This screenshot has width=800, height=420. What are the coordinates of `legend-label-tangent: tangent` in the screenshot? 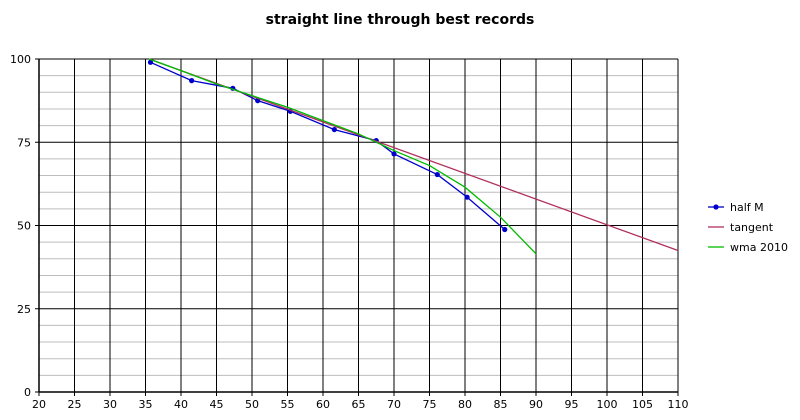 It's located at (752, 227).